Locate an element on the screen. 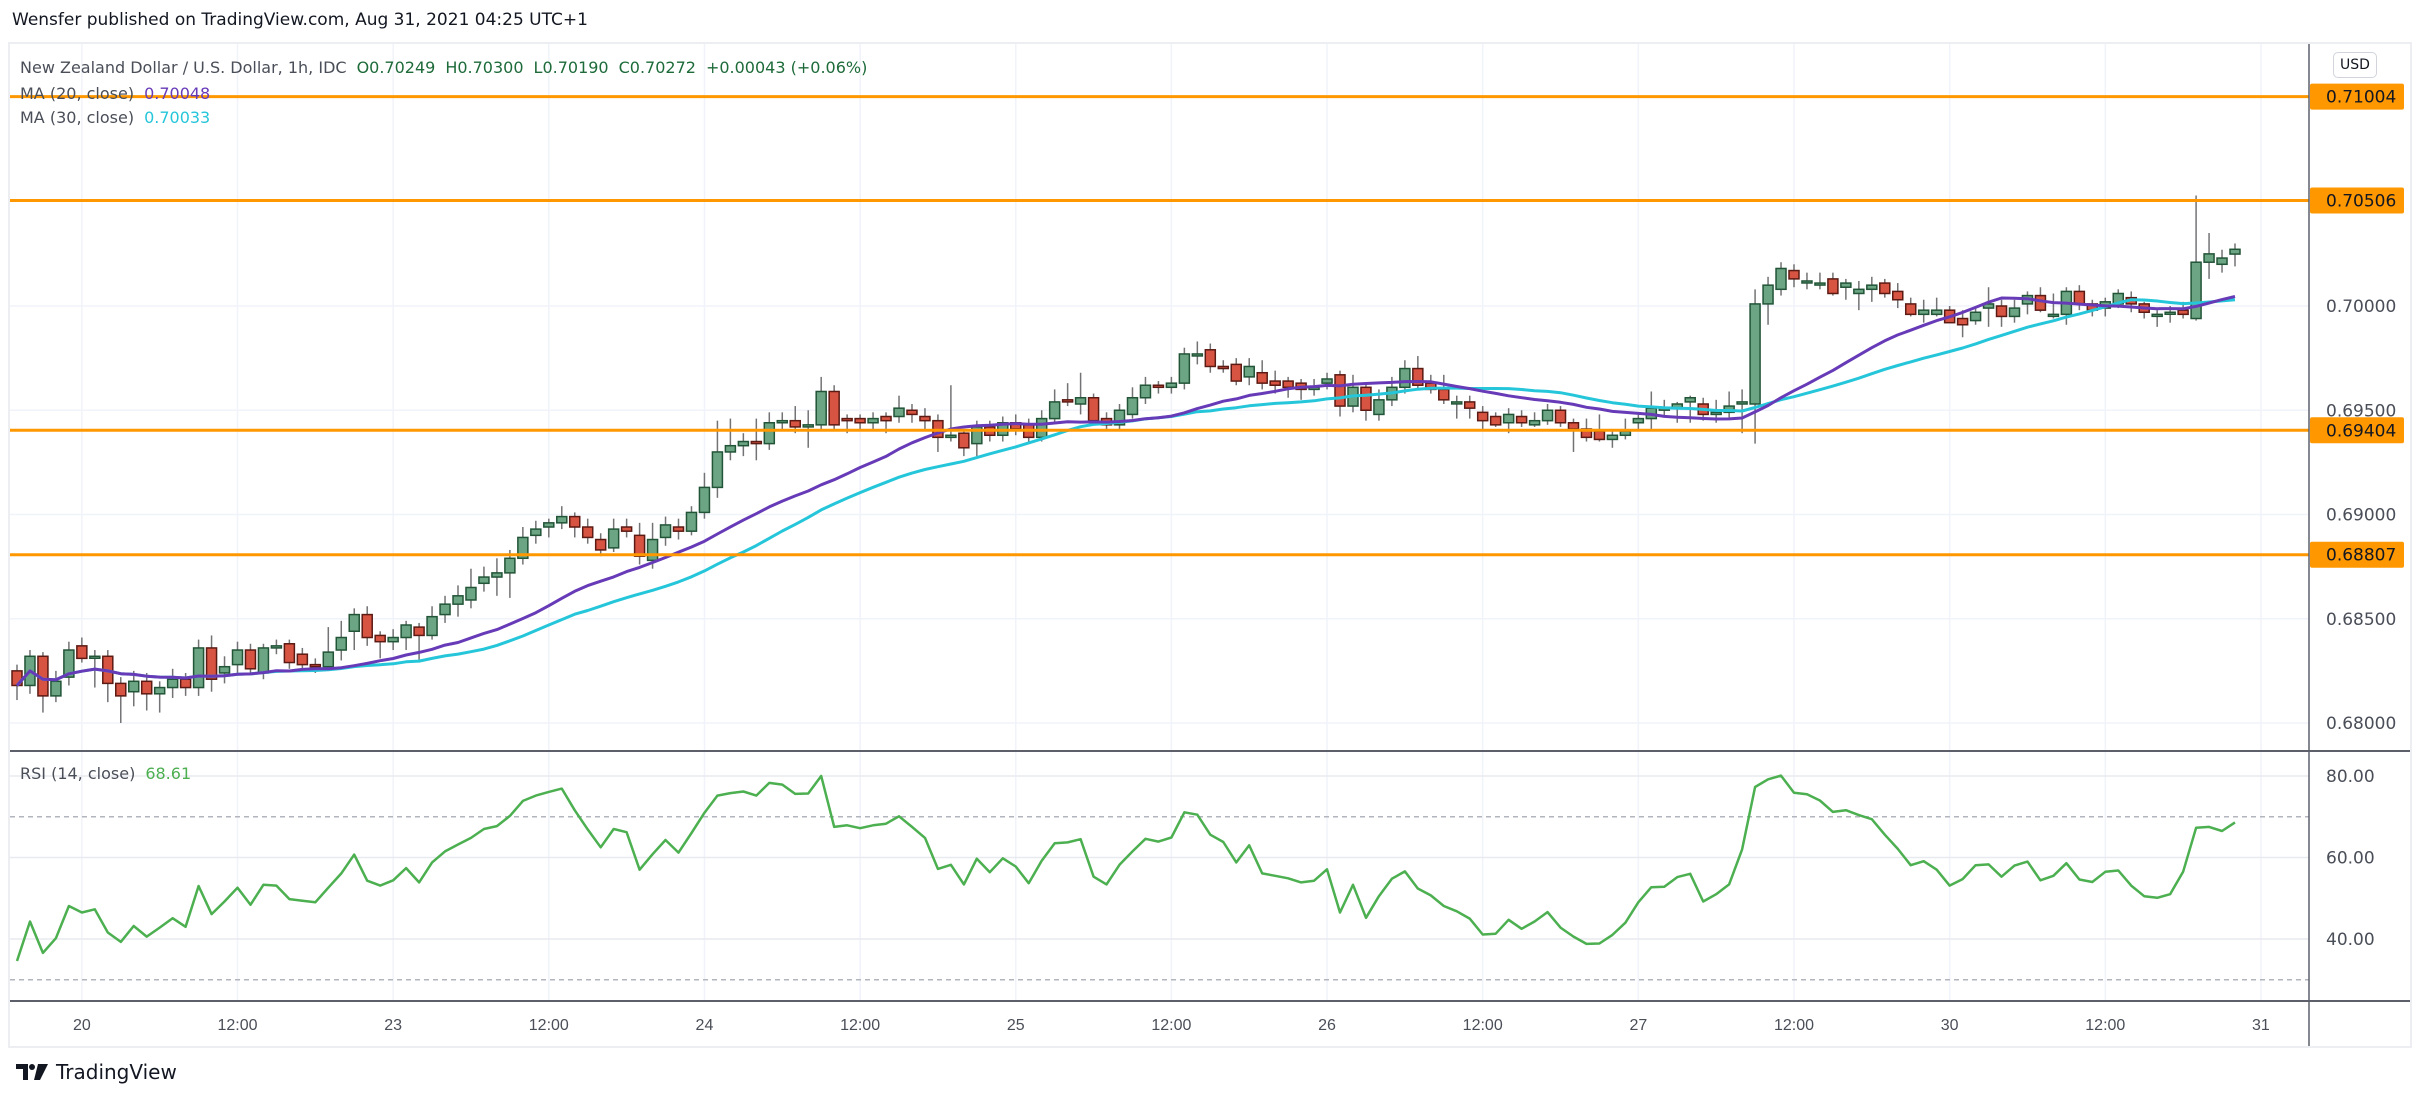  rsi-axis-label: 80.00 is located at coordinates (2350, 777).